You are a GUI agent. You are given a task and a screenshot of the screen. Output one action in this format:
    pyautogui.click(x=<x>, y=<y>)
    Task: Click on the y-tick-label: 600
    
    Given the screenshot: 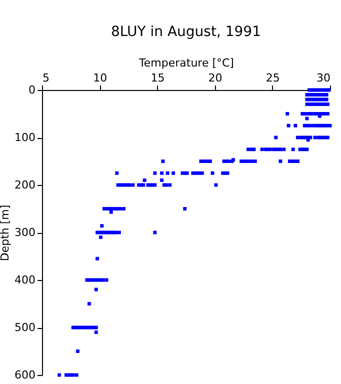 What is the action you would take?
    pyautogui.click(x=25, y=375)
    